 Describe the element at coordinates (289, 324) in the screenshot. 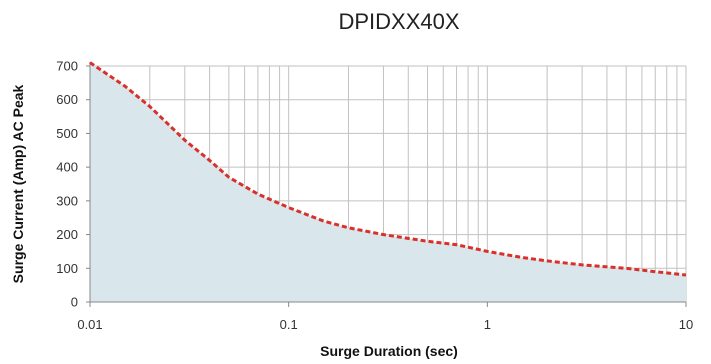

I see `x-tick-label: 0.1` at that location.